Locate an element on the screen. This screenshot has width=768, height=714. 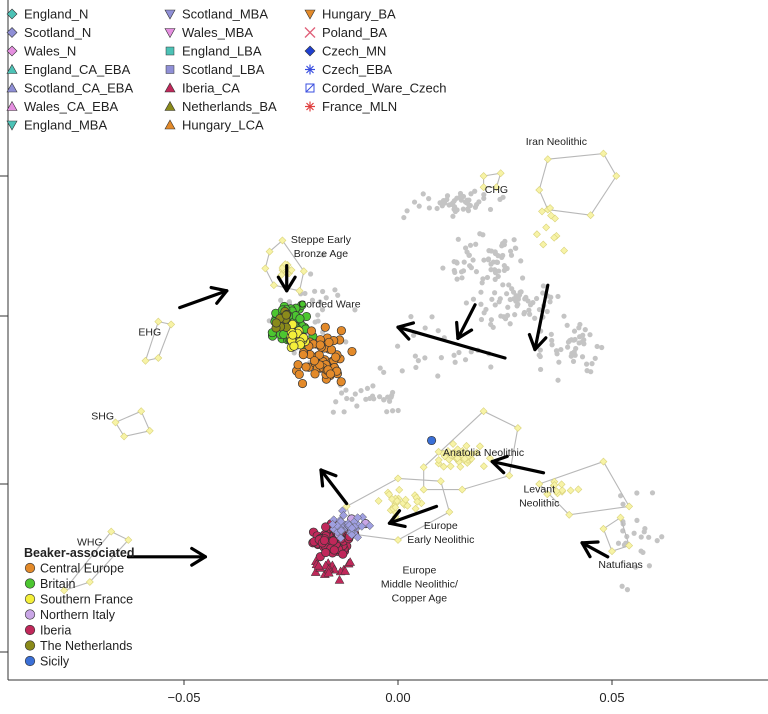
region-label: Levant is located at coordinates (539, 489).